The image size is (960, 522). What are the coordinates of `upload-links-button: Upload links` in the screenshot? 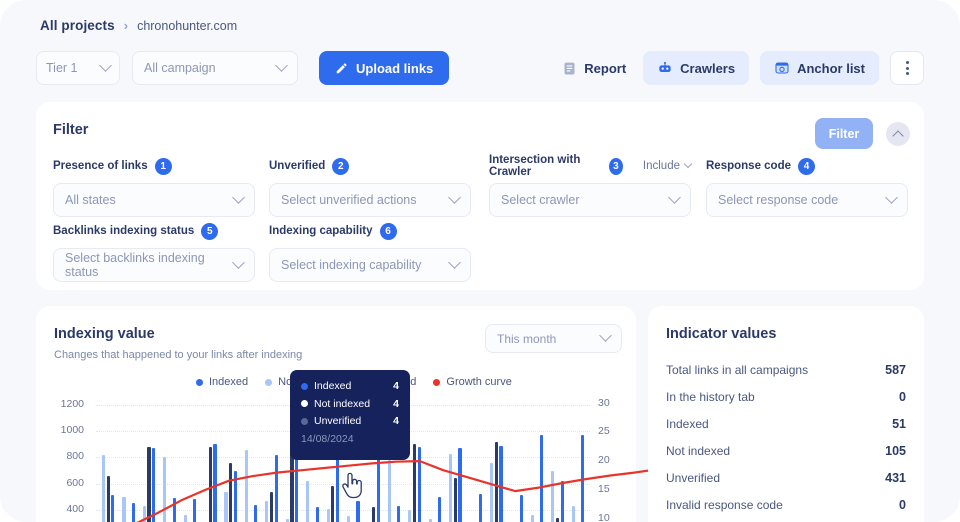 It's located at (384, 68).